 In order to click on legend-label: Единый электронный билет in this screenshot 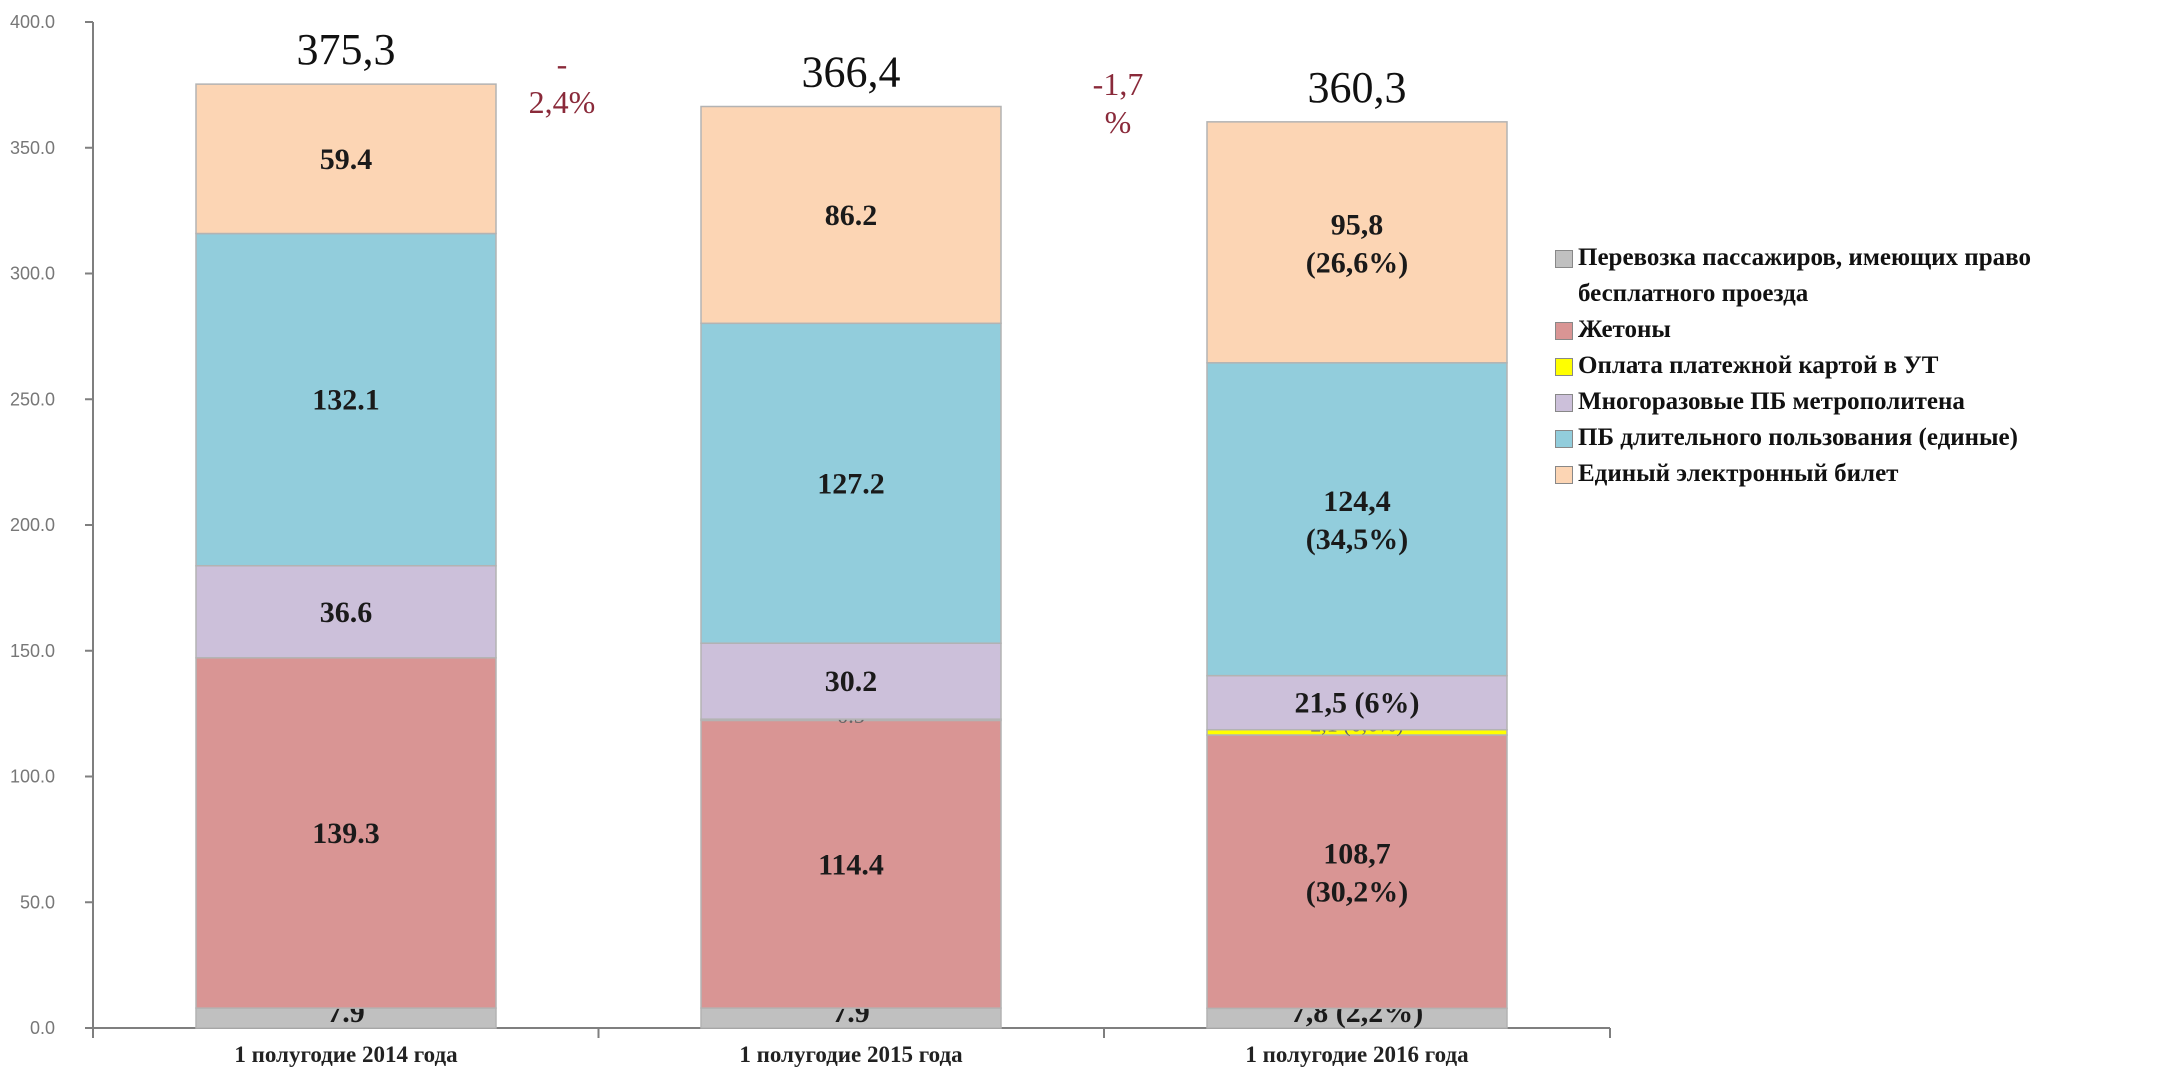, I will do `click(1738, 473)`.